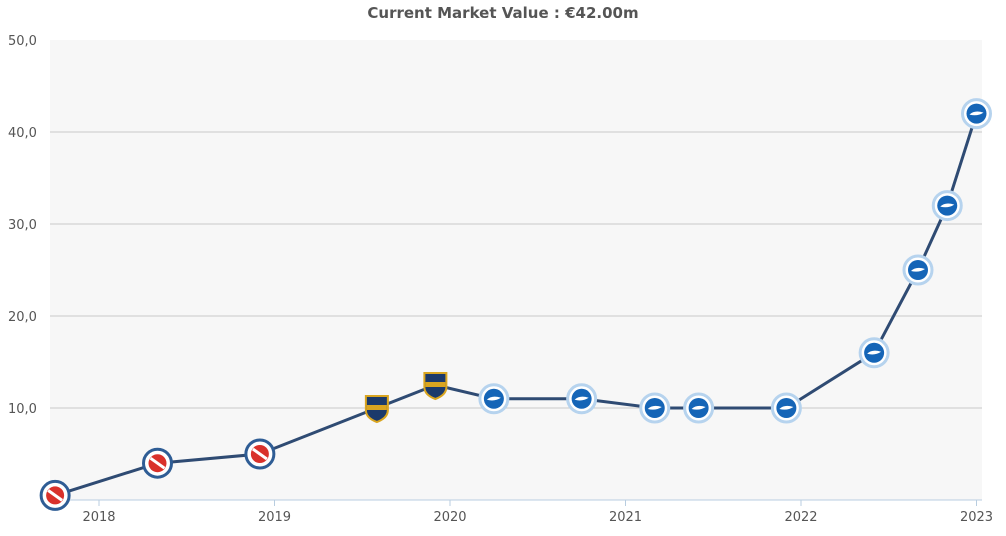  What do you see at coordinates (22, 41) in the screenshot?
I see `y-tick-label: 50,0` at bounding box center [22, 41].